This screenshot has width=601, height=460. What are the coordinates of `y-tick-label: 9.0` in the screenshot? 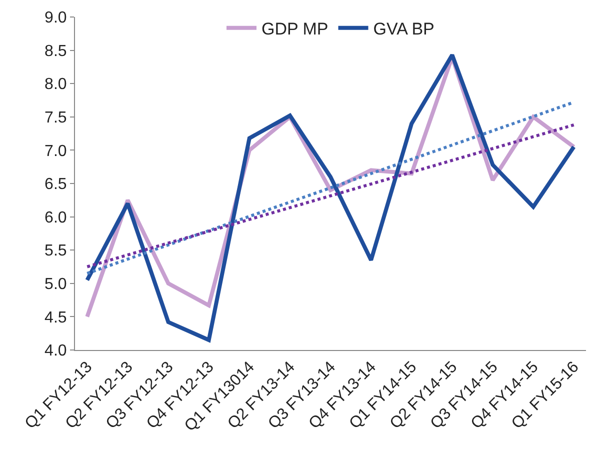 It's located at (55, 18).